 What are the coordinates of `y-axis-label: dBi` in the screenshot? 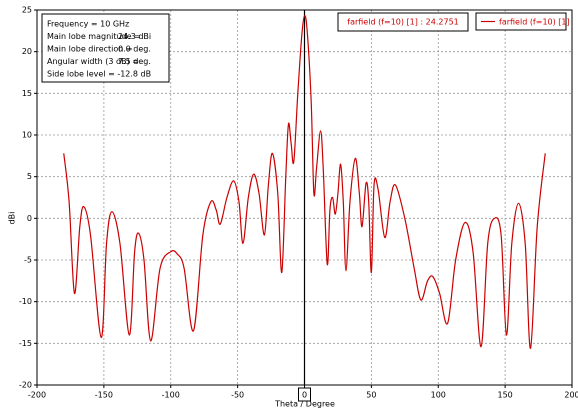 It's located at (12, 218).